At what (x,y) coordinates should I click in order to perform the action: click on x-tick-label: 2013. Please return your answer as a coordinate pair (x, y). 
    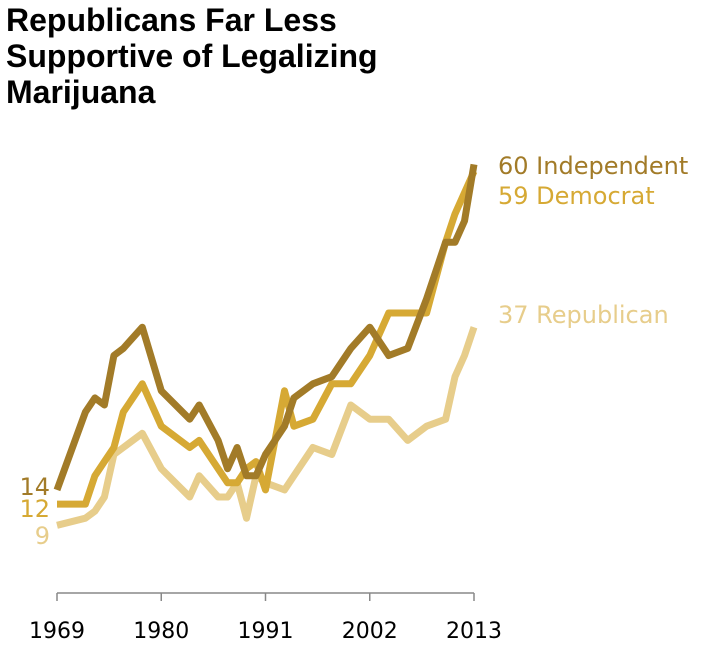
    Looking at the image, I should click on (474, 631).